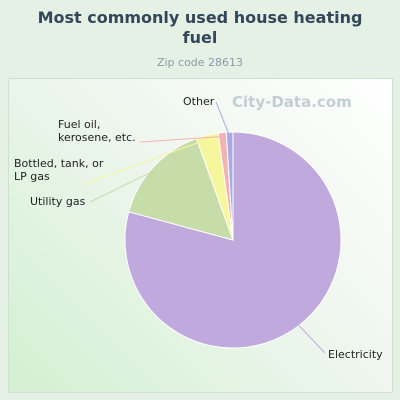 The height and width of the screenshot is (400, 400). I want to click on chart-title: Most commonly used house heating fuel, so click(200, 27).